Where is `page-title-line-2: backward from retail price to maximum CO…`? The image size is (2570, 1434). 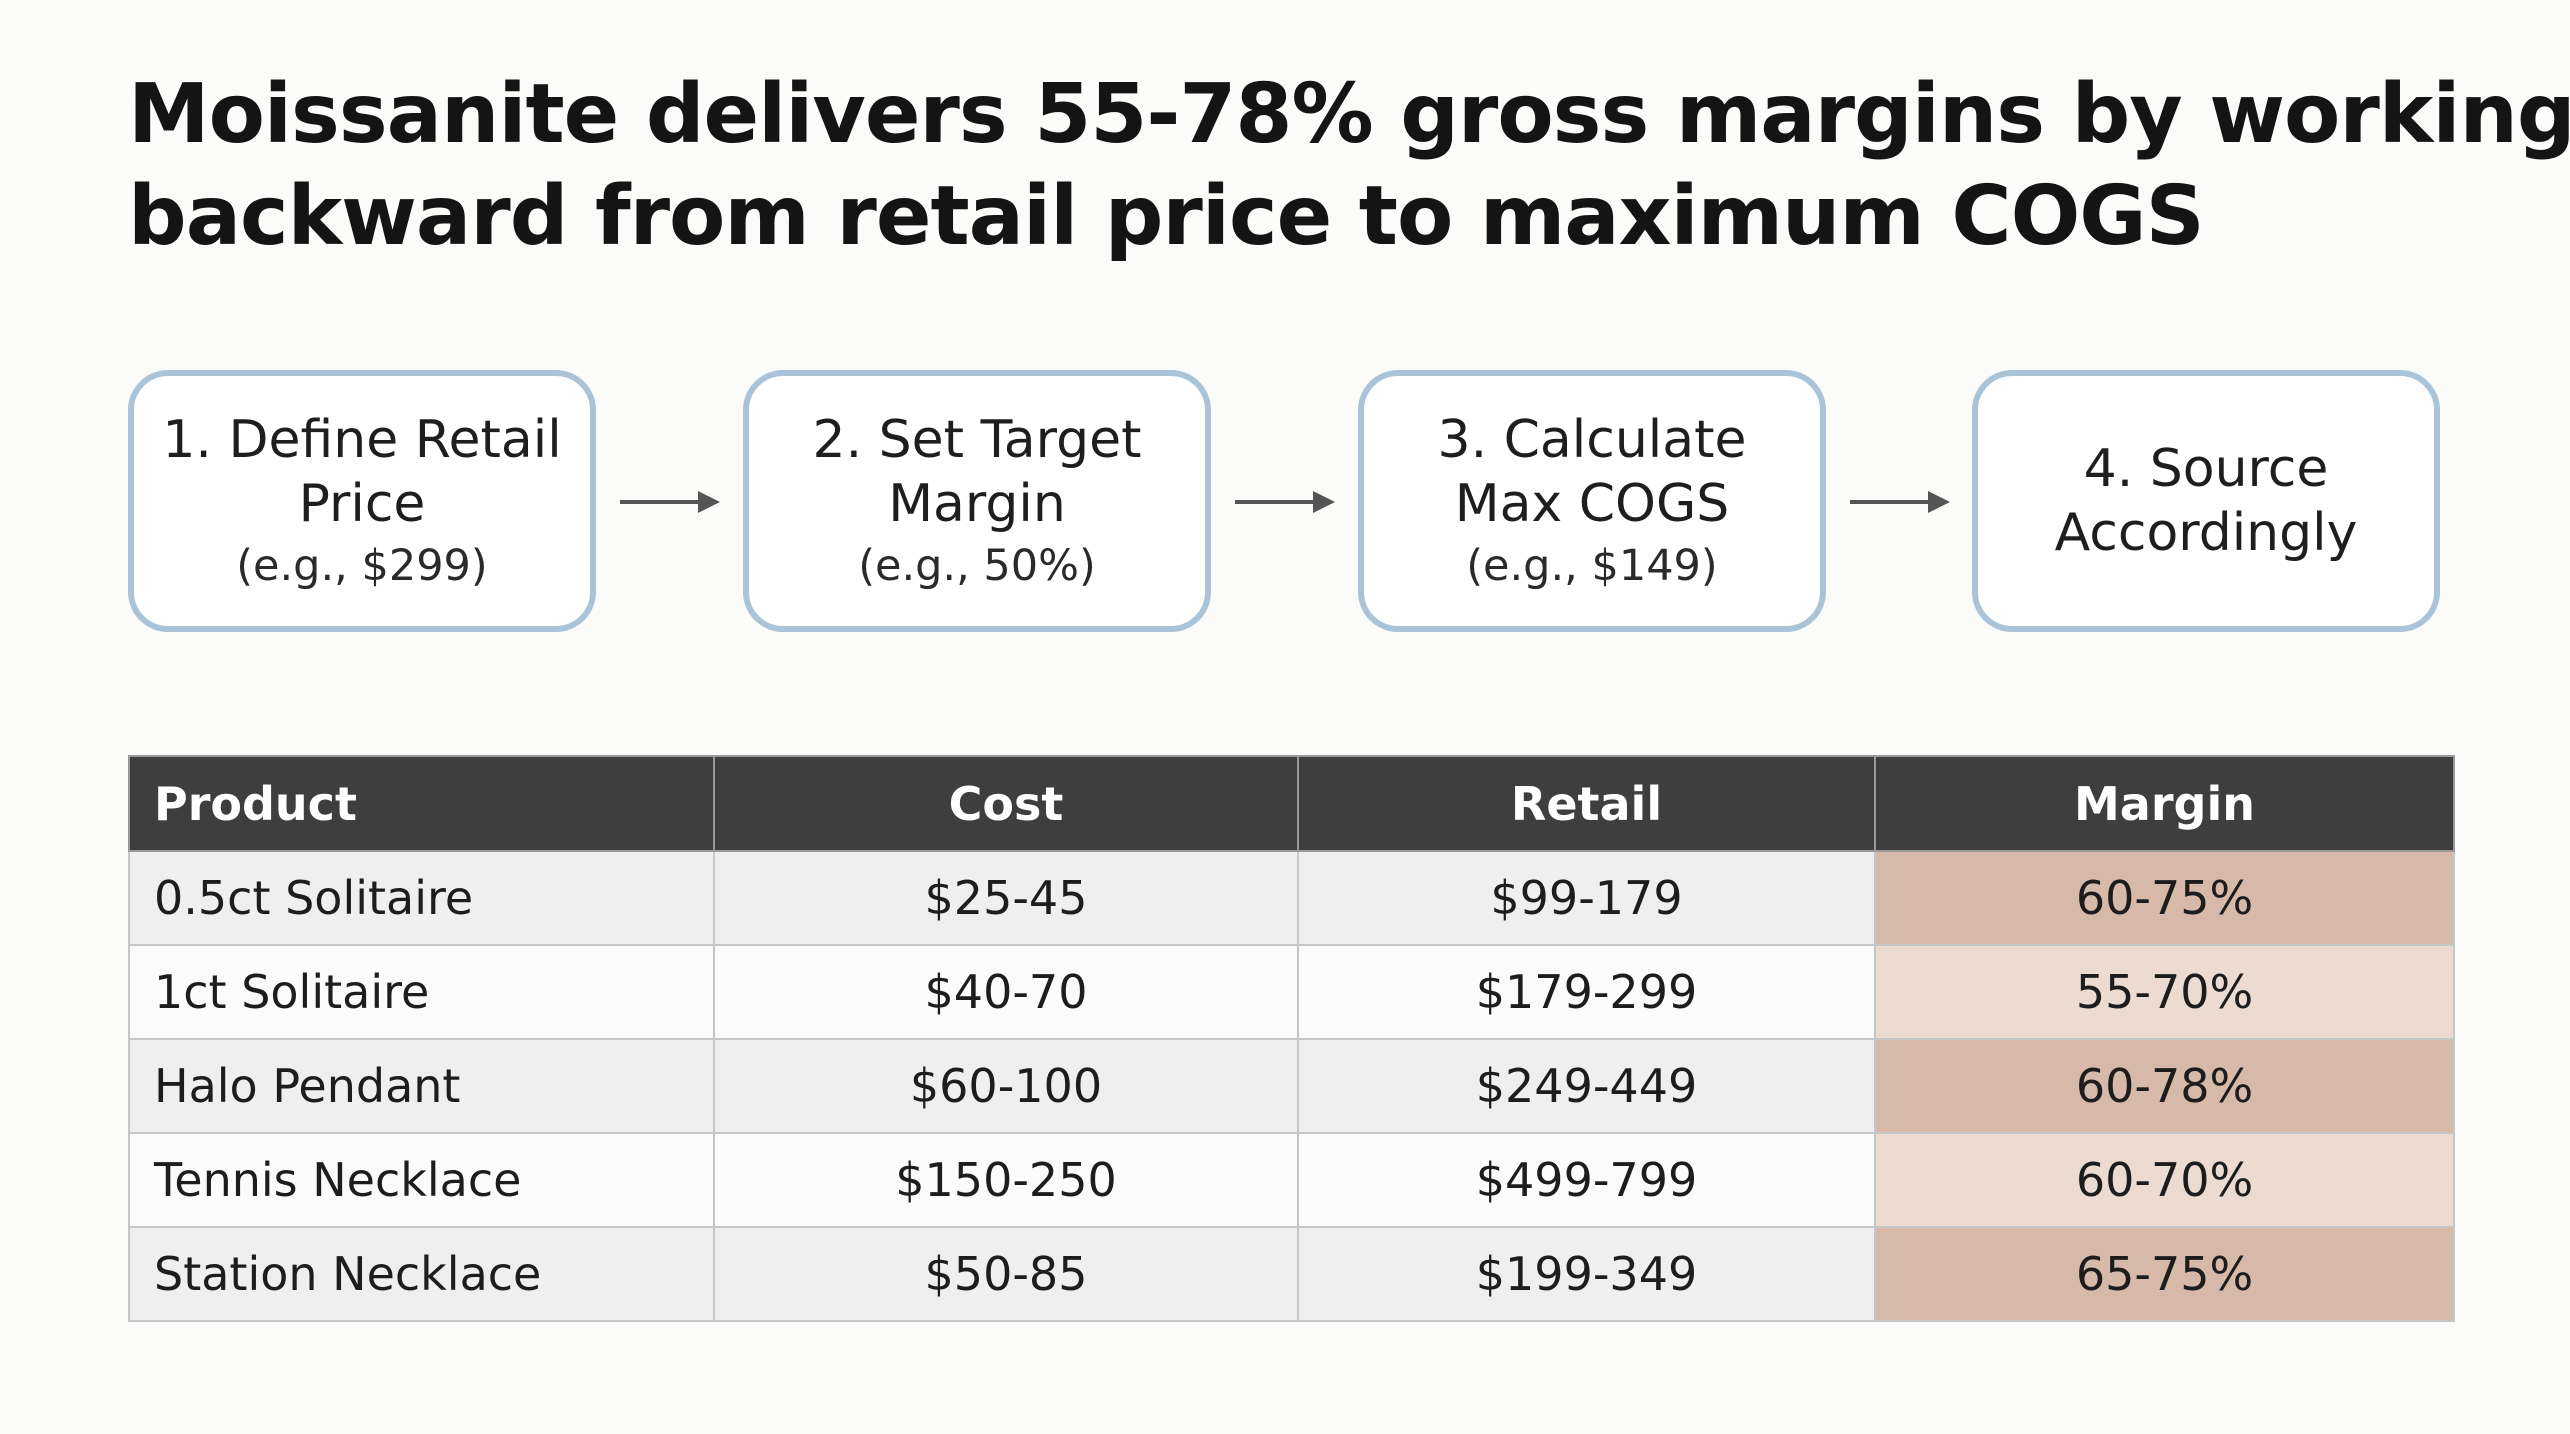 page-title-line-2: backward from retail price to maximum CO… is located at coordinates (1166, 216).